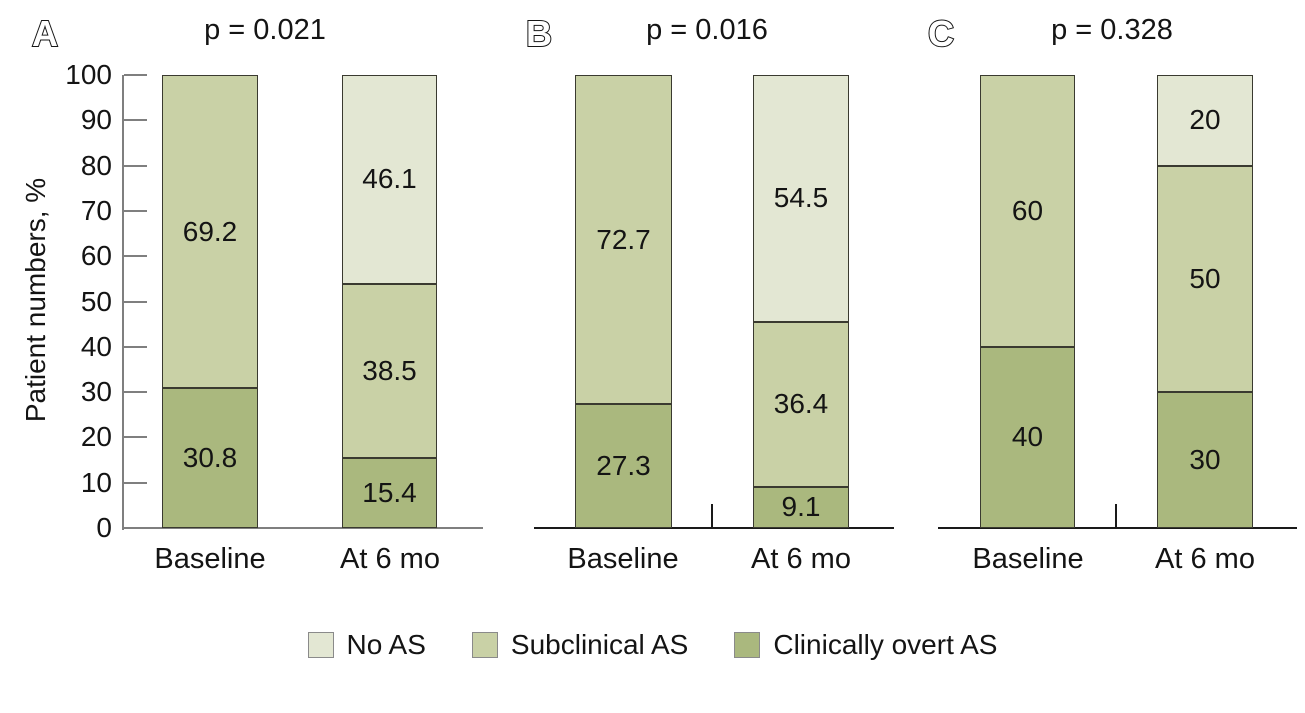 The height and width of the screenshot is (713, 1305). I want to click on y-axis-tick-label: 50, so click(96, 301).